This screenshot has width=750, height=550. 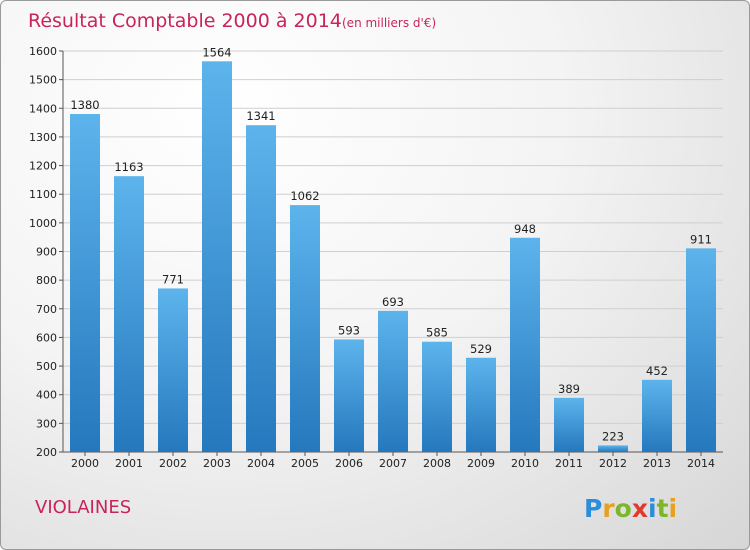 I want to click on bar-2004, so click(x=261, y=288).